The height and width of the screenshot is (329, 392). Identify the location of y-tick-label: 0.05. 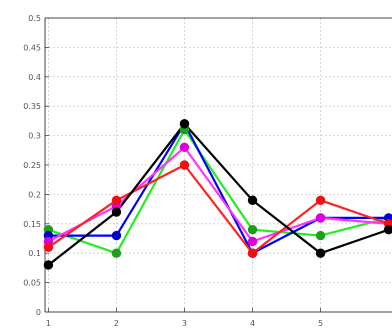
(32, 283).